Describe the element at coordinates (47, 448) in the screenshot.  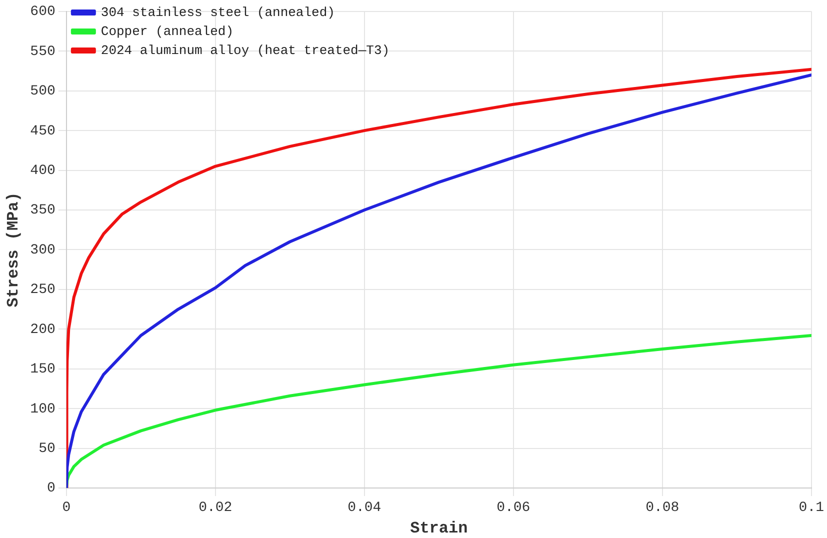
I see `y-tick-label: 50` at that location.